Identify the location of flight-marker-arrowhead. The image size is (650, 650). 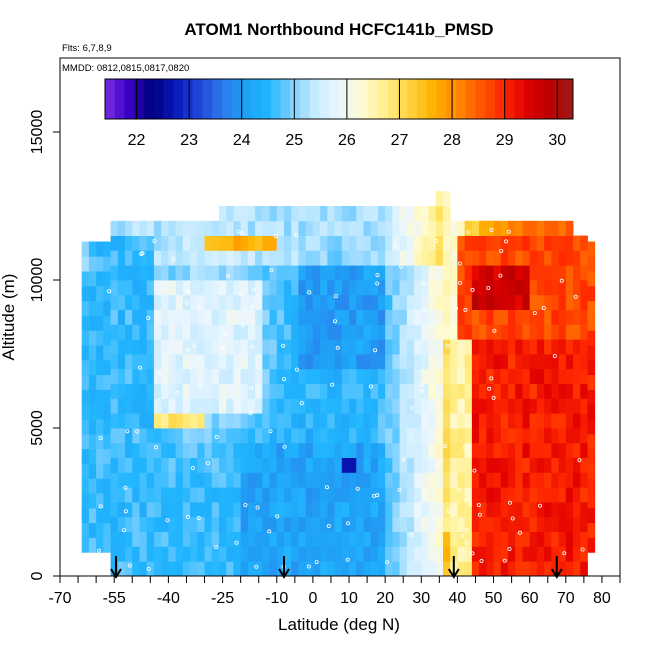
(453, 573).